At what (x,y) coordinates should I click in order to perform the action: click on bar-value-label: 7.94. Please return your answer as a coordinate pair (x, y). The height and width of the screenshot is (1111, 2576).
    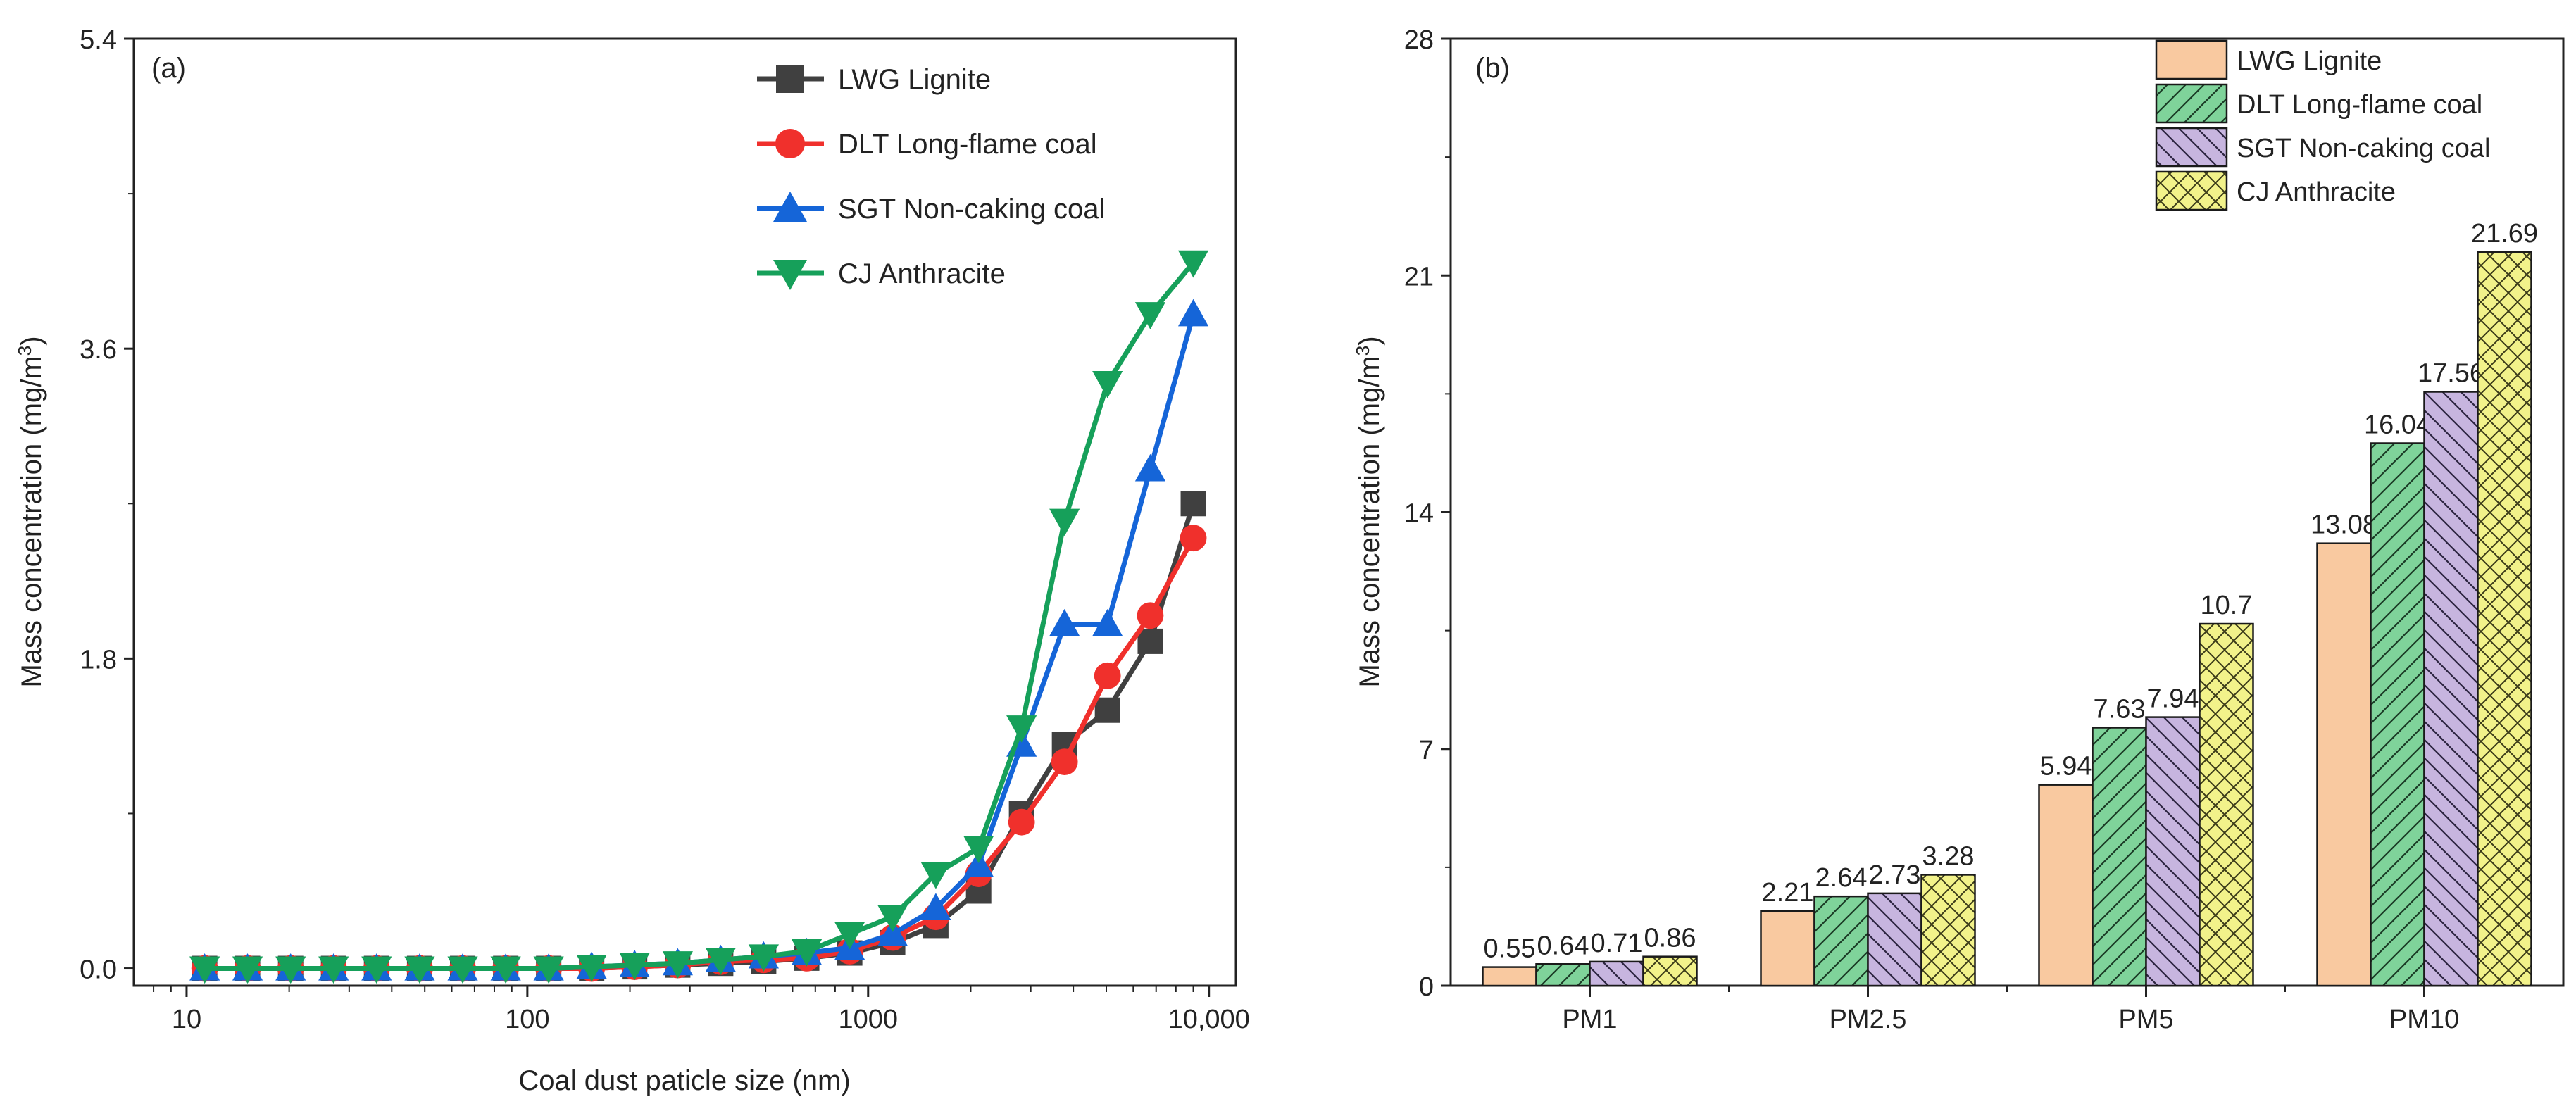
    Looking at the image, I should click on (2173, 699).